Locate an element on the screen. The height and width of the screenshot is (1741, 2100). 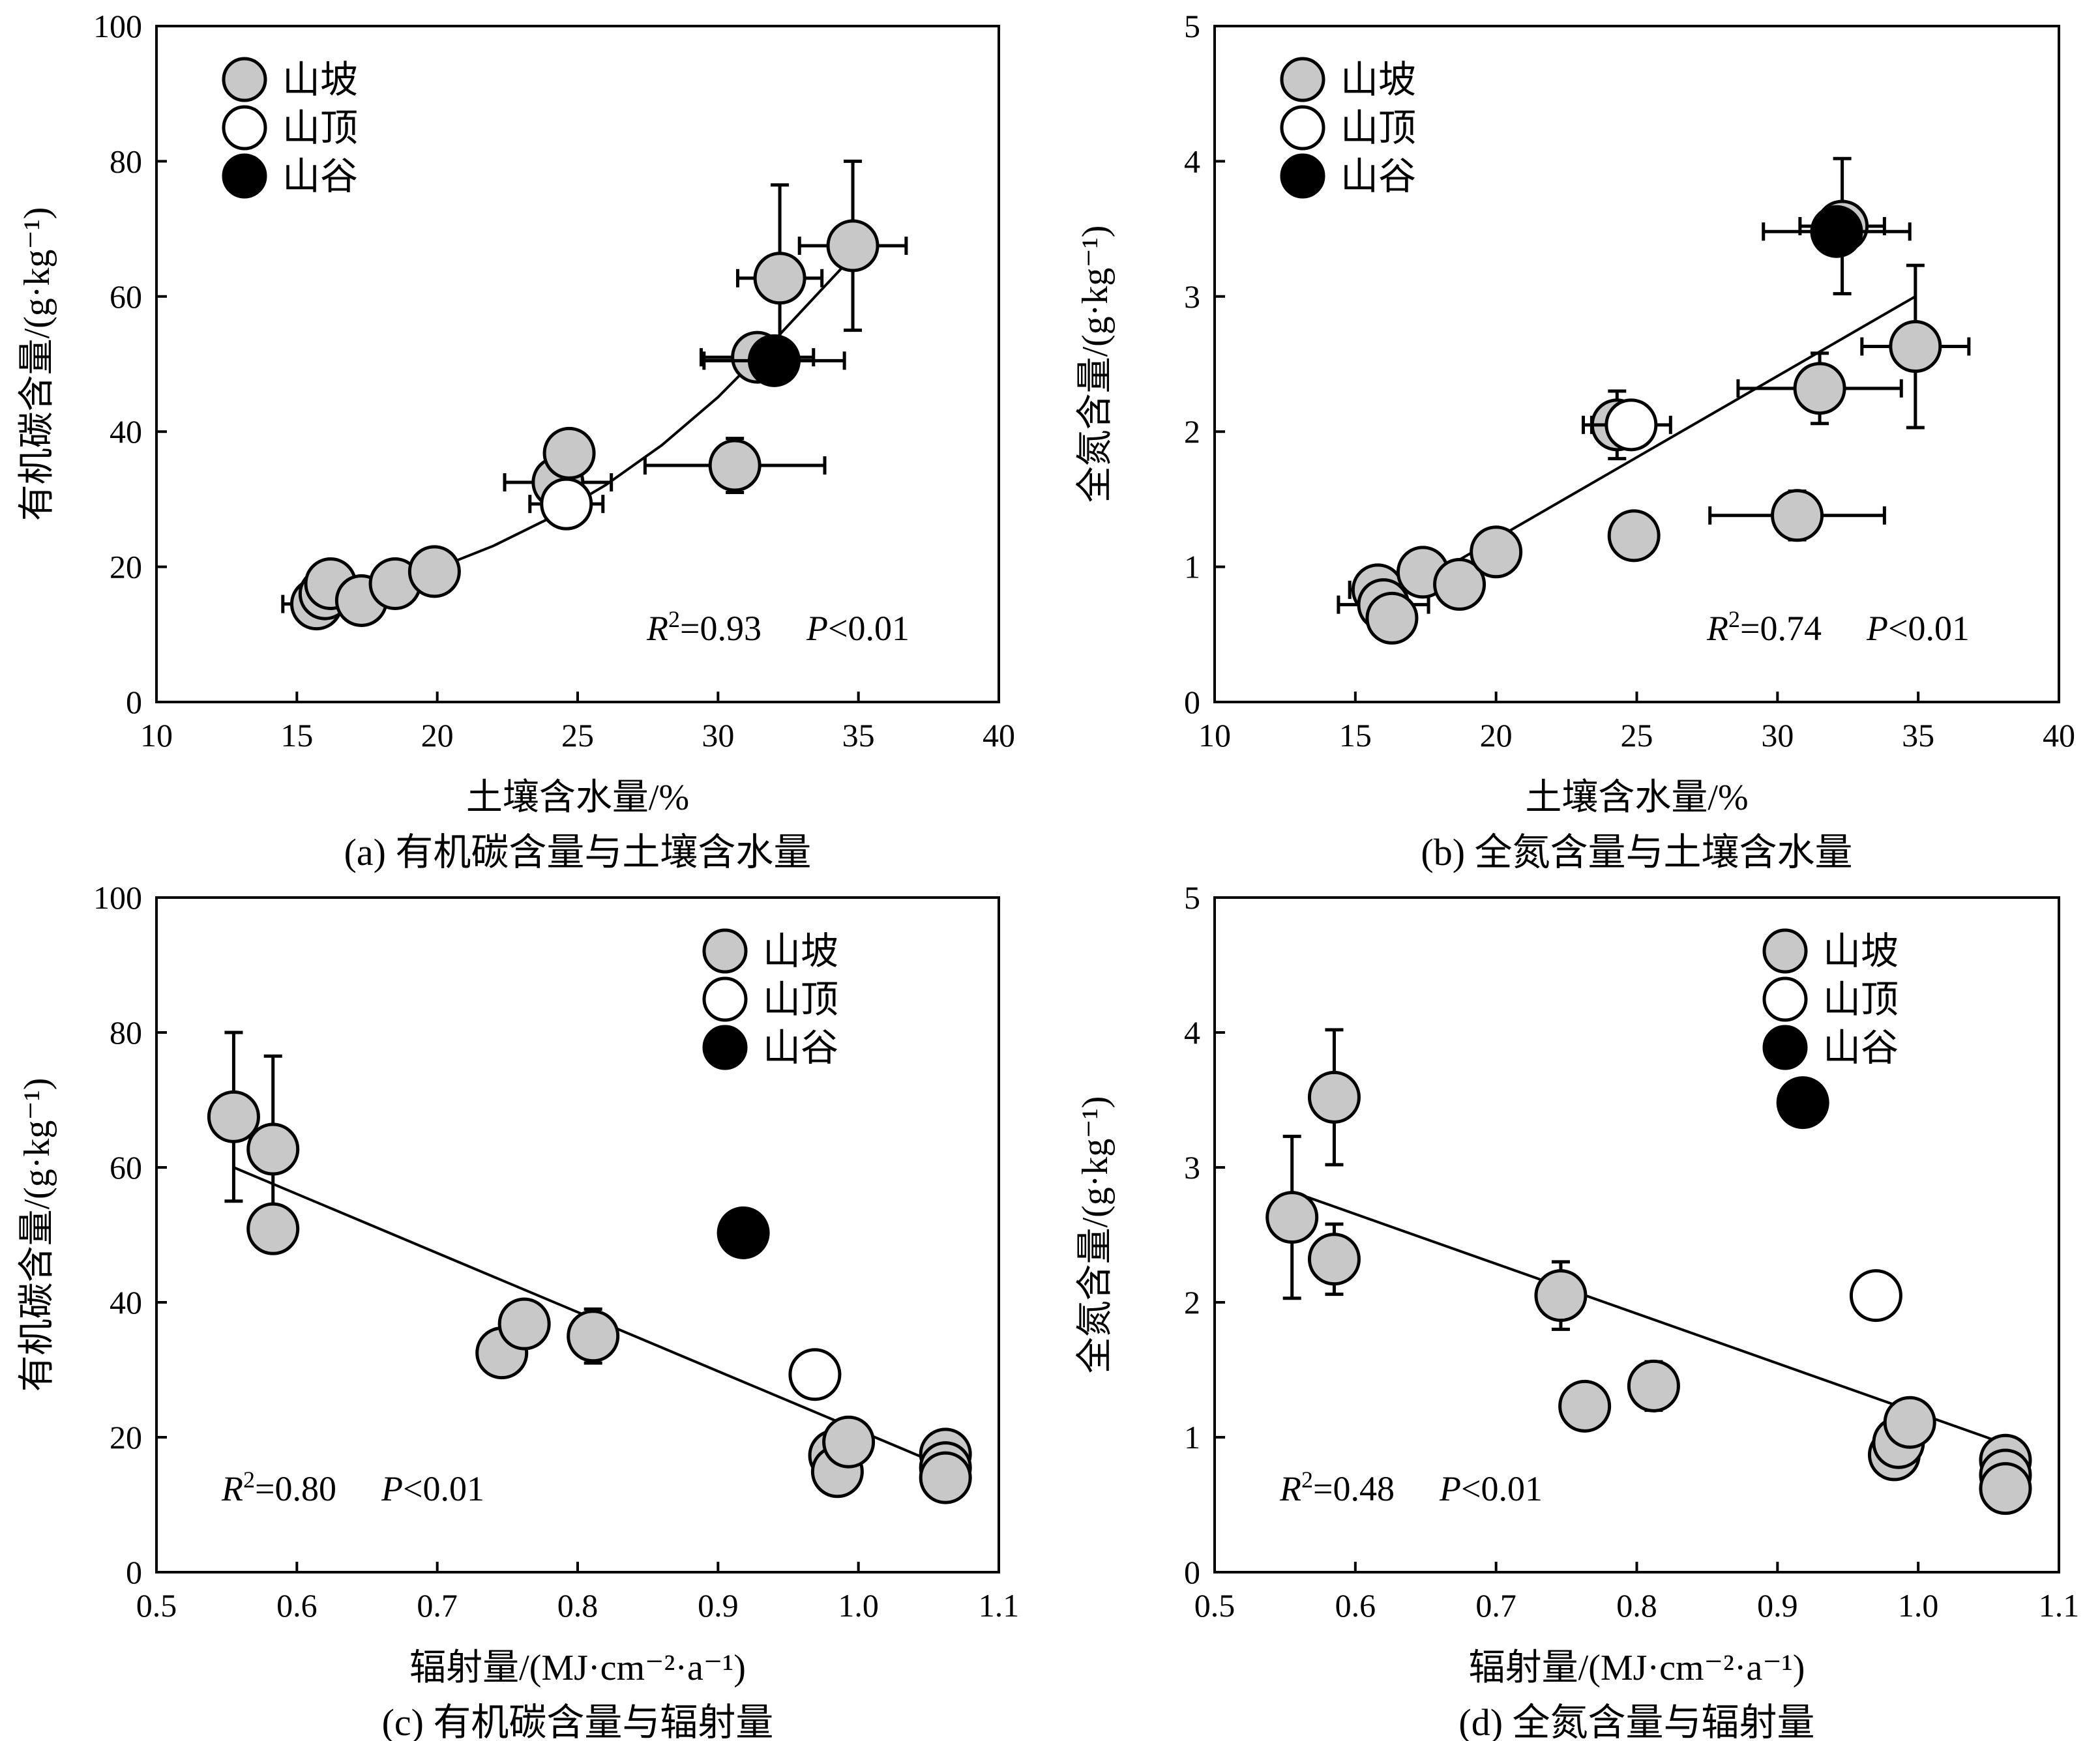
x-tick-label: 0.8 is located at coordinates (1636, 1605).